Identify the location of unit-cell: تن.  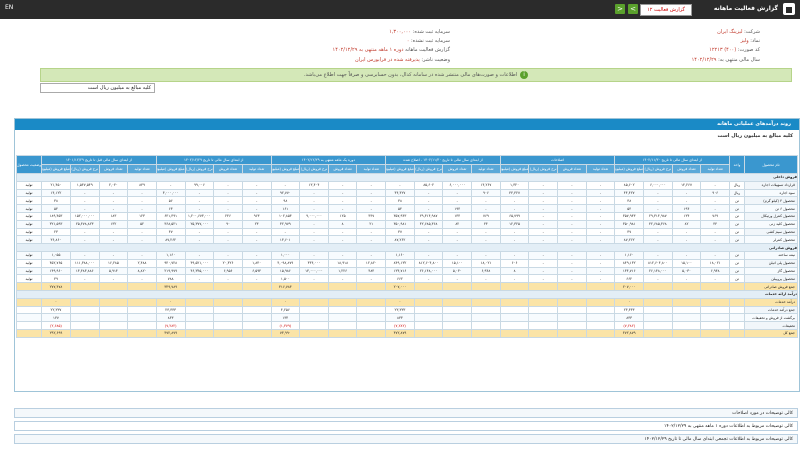
(737, 279).